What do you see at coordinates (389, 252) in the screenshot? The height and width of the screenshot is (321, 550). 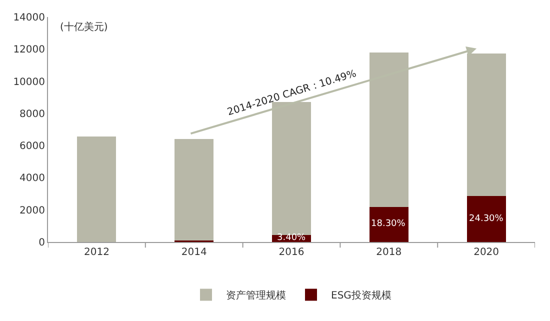 I see `x-tick-label: 2018` at bounding box center [389, 252].